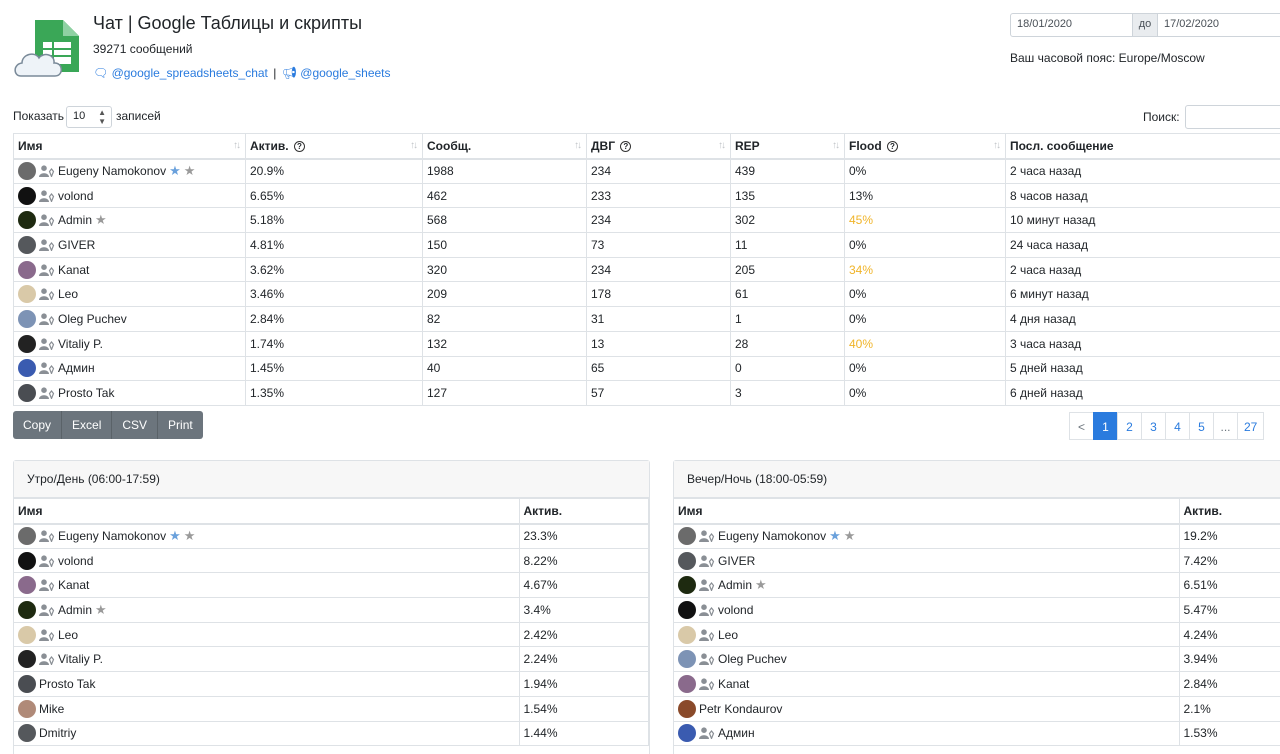  Describe the element at coordinates (129, 146) in the screenshot. I see `col-header-name: Имя ↑↓` at that location.